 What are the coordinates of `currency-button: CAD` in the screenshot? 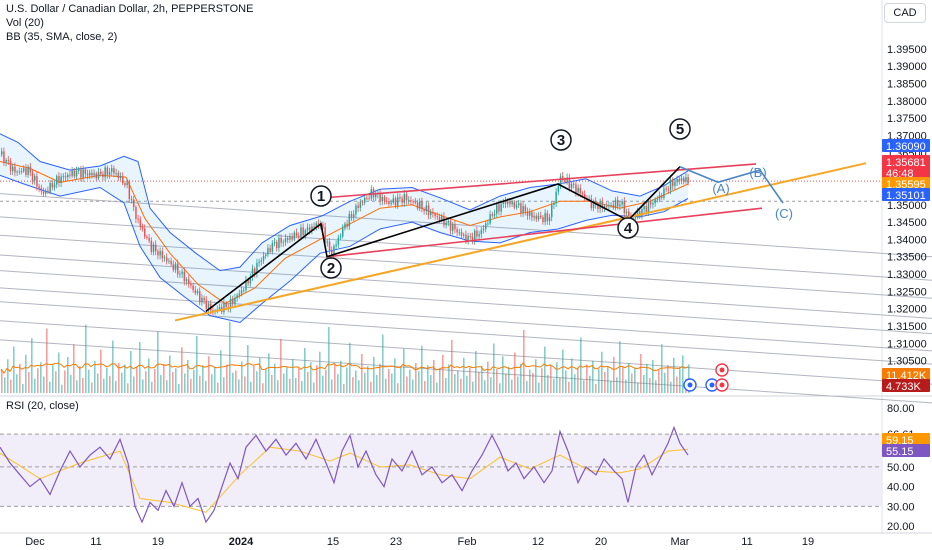 It's located at (905, 13).